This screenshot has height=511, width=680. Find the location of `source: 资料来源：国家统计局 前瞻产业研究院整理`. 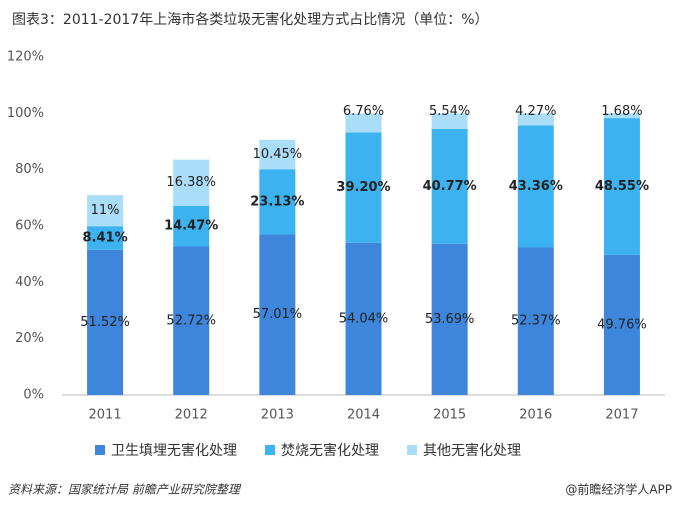

source: 资料来源：国家统计局 前瞻产业研究院整理 is located at coordinates (125, 490).